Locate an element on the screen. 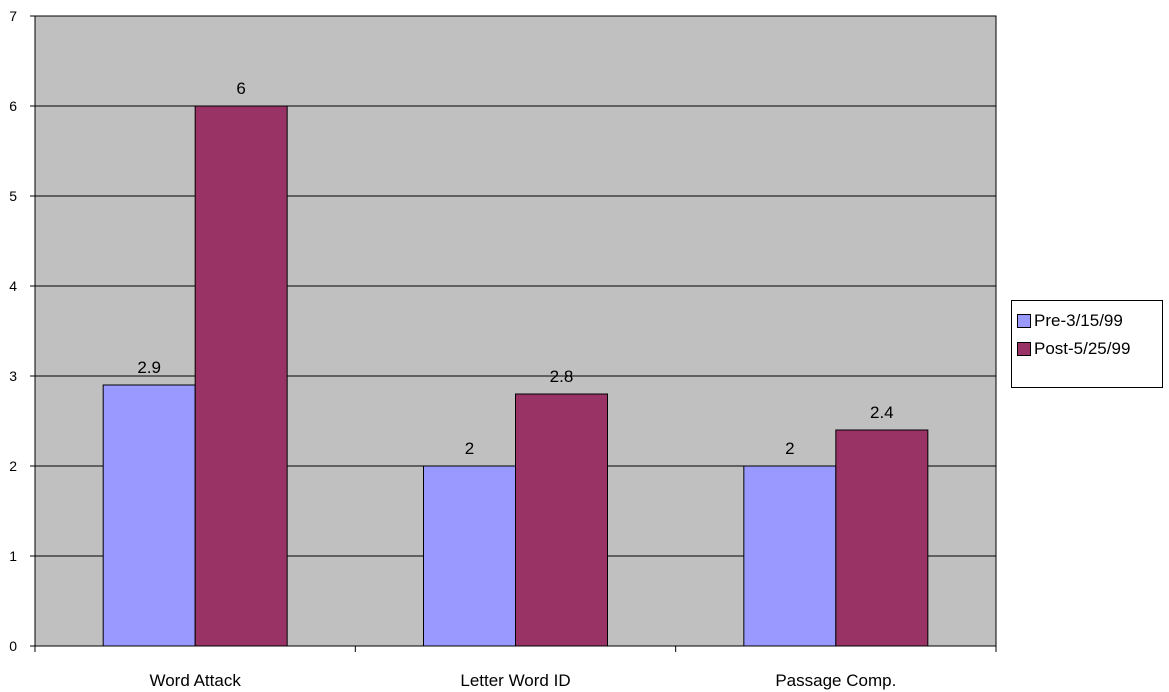 The image size is (1169, 692). legend-swatch-pre is located at coordinates (1024, 320).